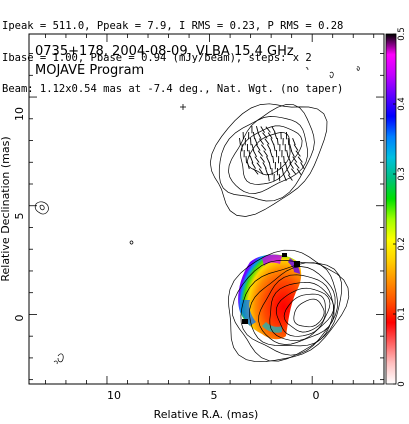 Image resolution: width=409 pixels, height=424 pixels. What do you see at coordinates (400, 207) in the screenshot?
I see `colorbar-ticks: 0 0.1 0.2 0.3 0.4 0.5` at bounding box center [400, 207].